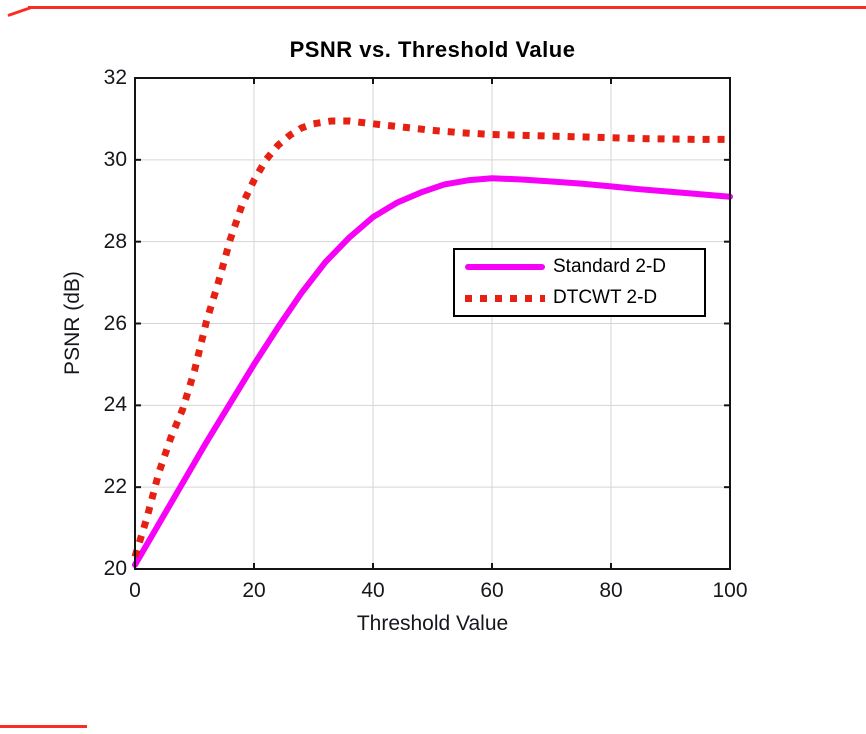  What do you see at coordinates (730, 590) in the screenshot?
I see `x-tick-label: 100` at bounding box center [730, 590].